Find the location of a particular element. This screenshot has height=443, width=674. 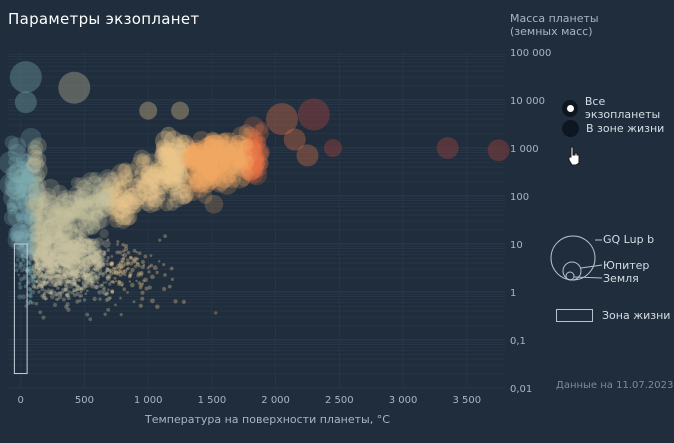

size-label-earth: Земля is located at coordinates (621, 278).